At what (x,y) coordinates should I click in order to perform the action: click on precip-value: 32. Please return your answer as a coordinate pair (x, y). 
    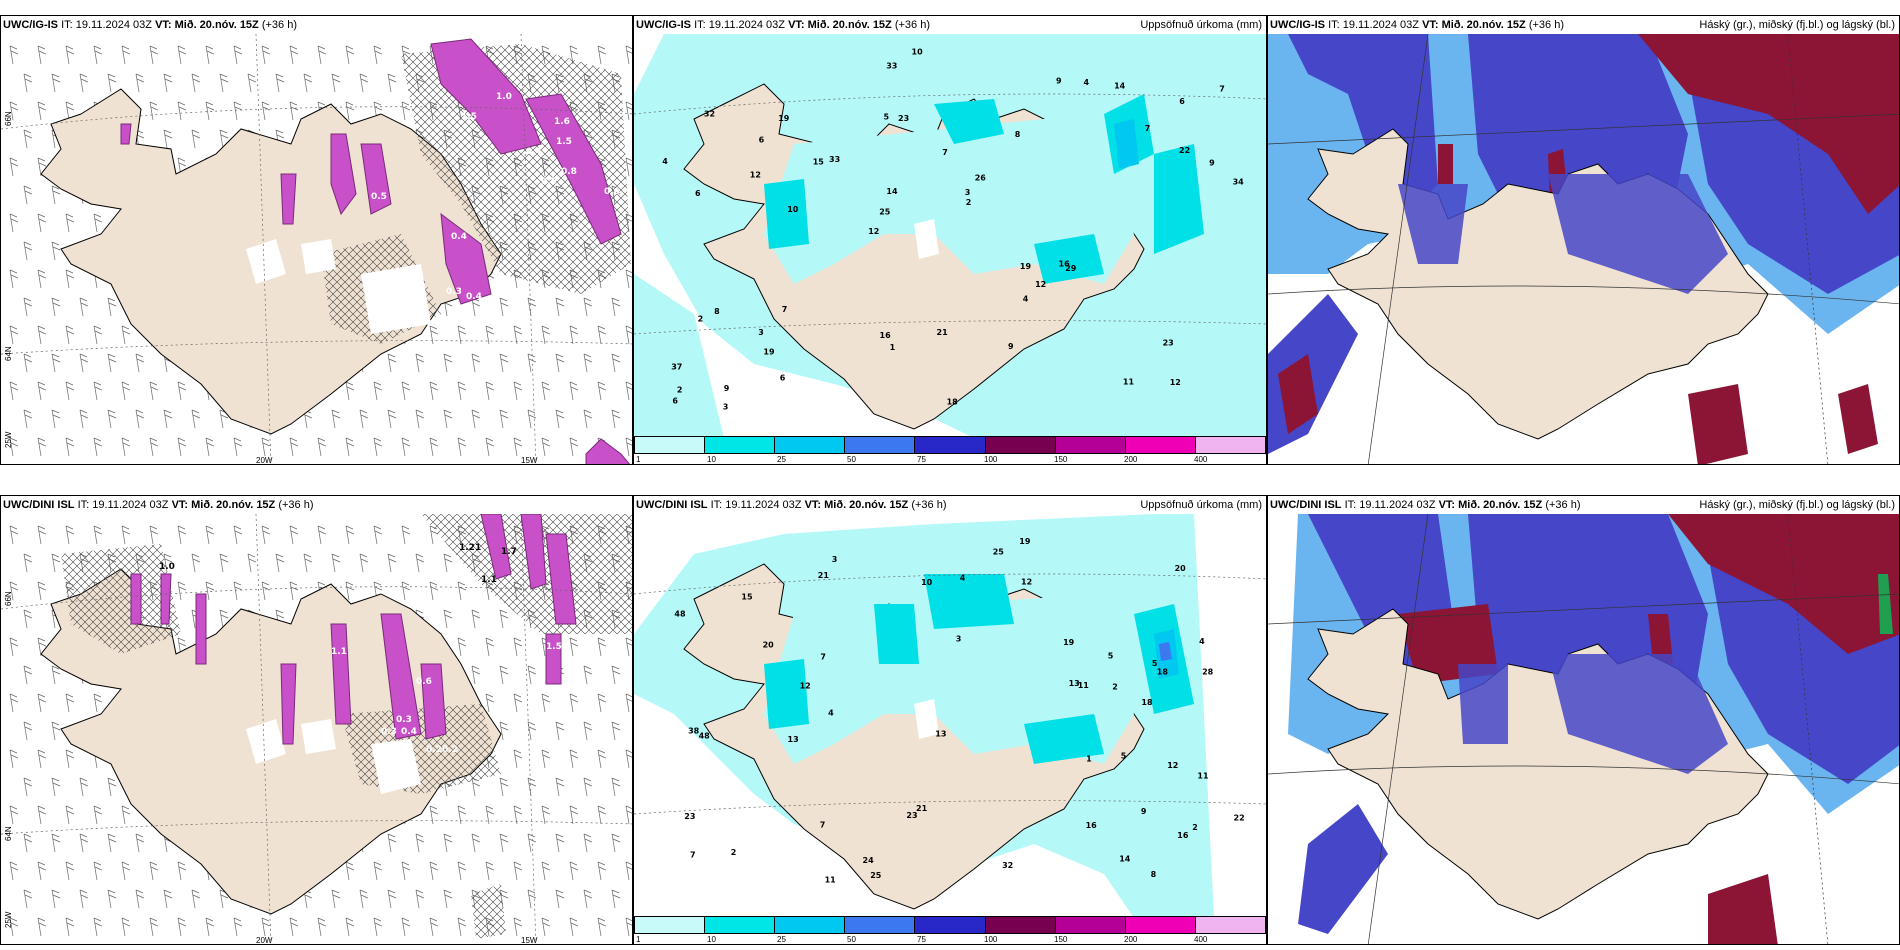
    Looking at the image, I should click on (1007, 865).